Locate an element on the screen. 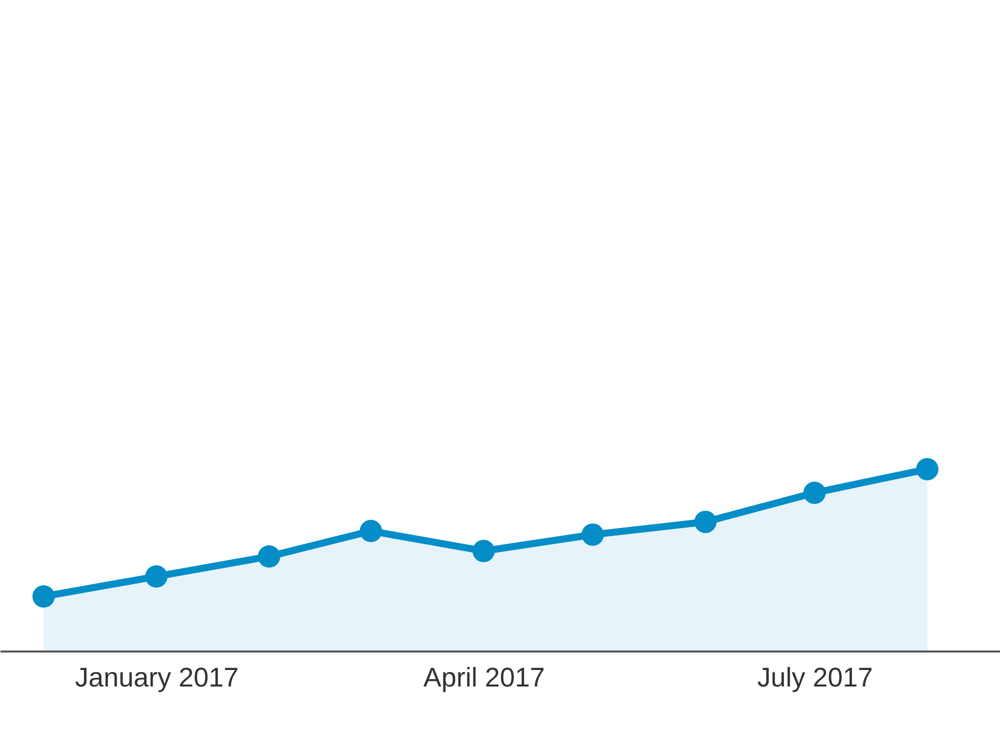  x-tick-label: July 2017 is located at coordinates (815, 677).